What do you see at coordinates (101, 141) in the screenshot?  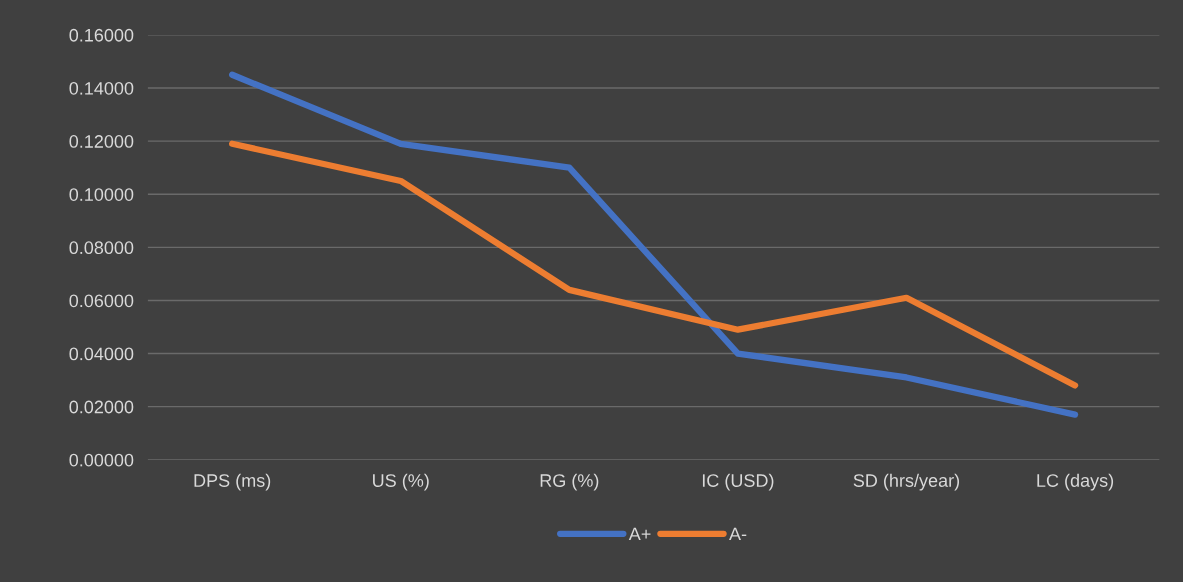 I see `y-tick-label: 0.12000` at bounding box center [101, 141].